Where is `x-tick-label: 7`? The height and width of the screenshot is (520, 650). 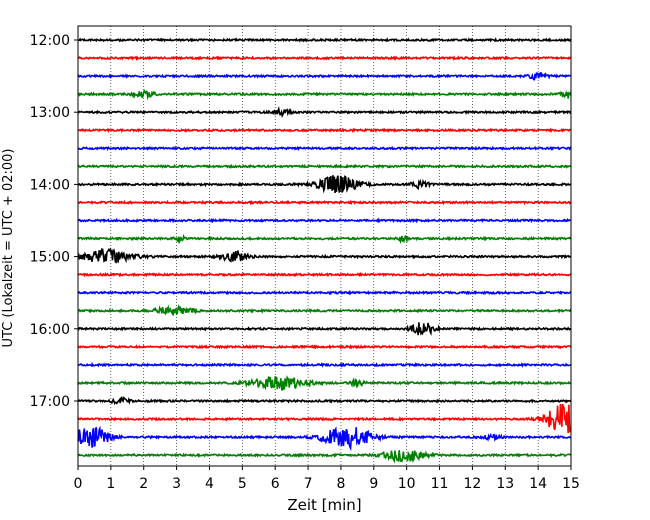 x-tick-label: 7 is located at coordinates (308, 484).